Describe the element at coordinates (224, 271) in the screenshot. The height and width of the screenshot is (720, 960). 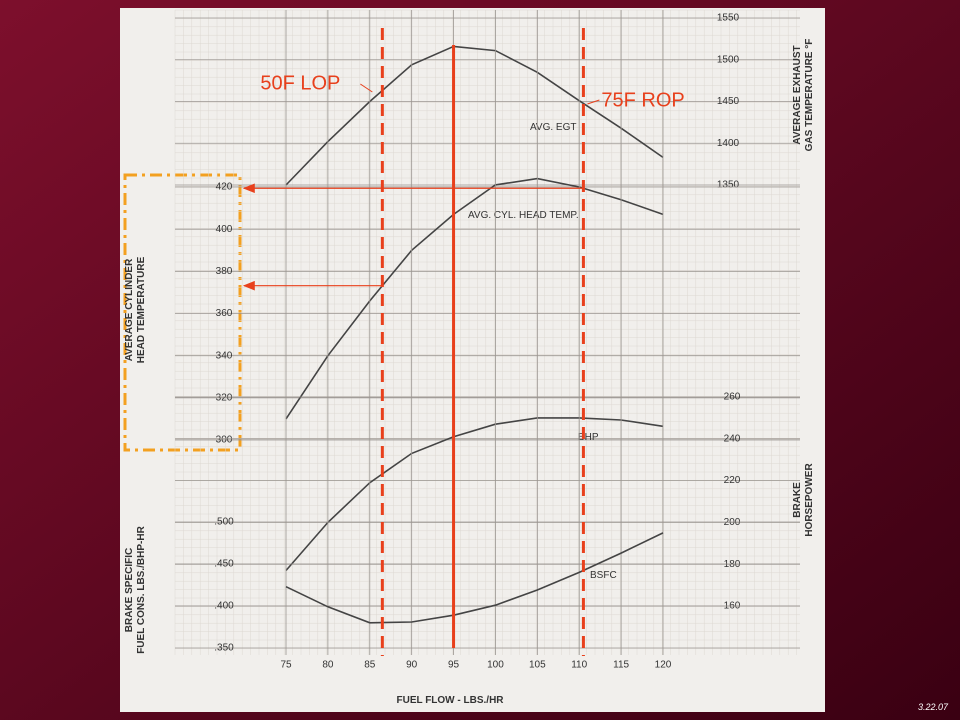
I see `y-tick-label: 380` at that location.